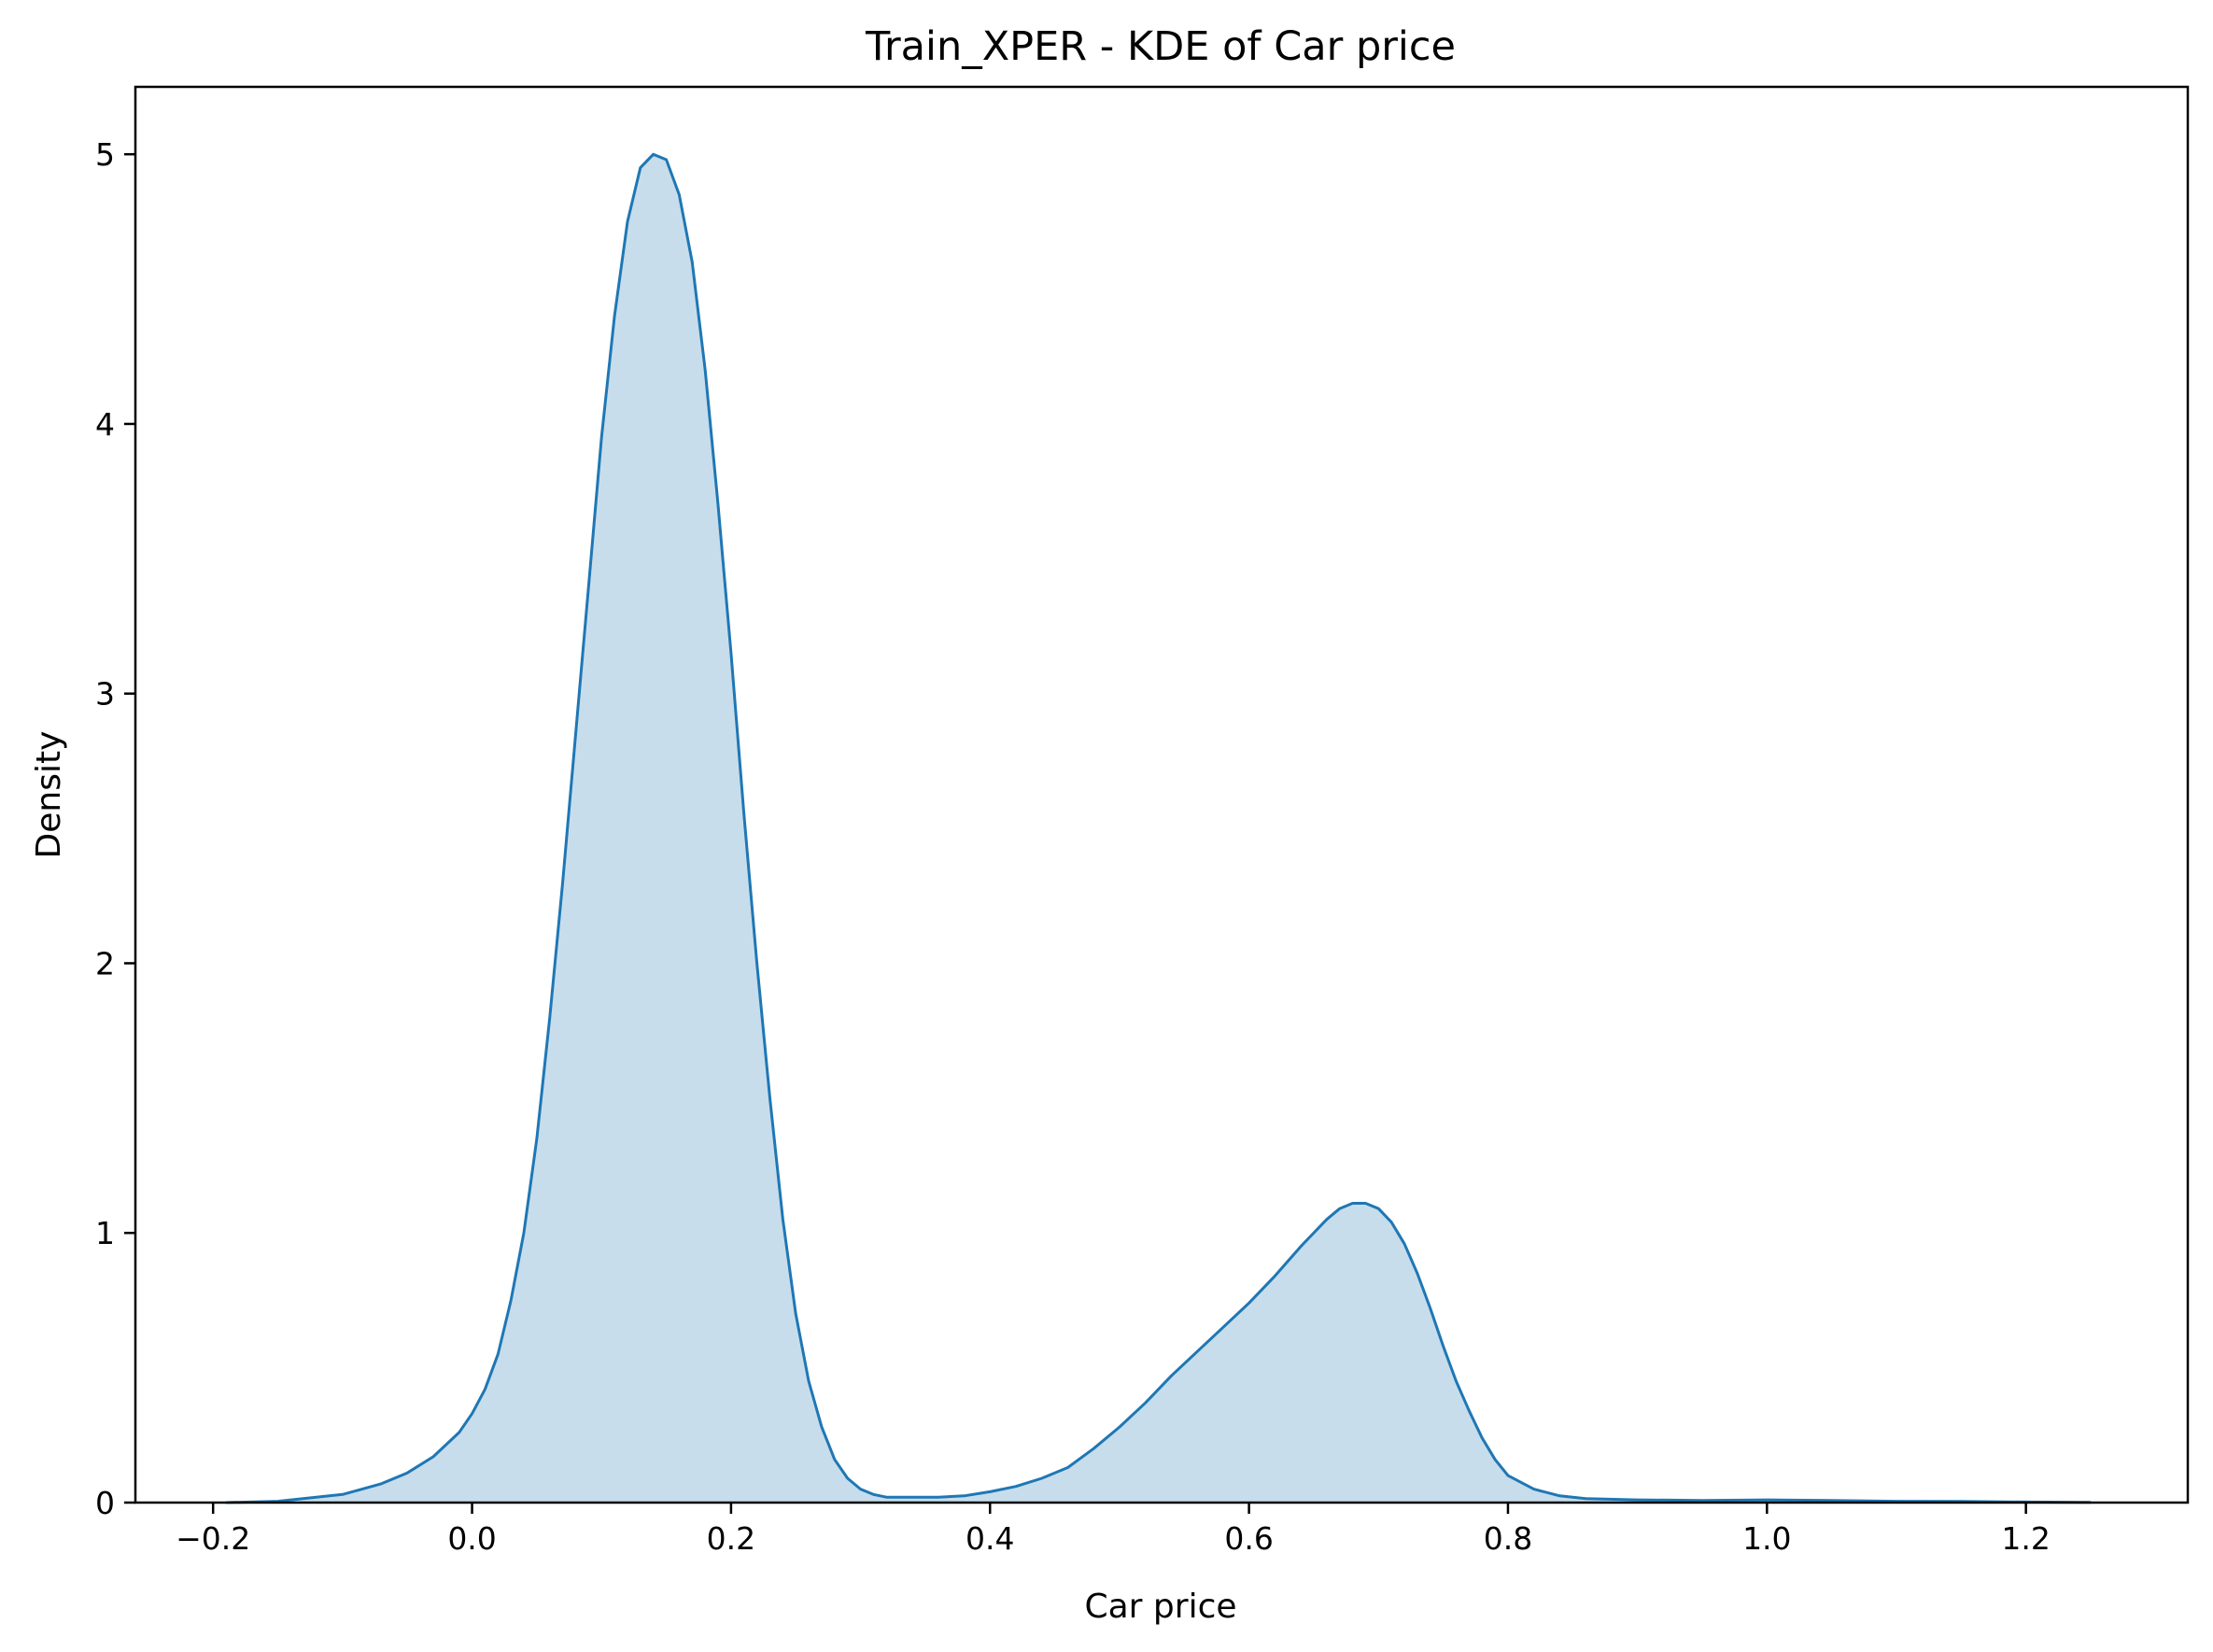 Image resolution: width=2213 pixels, height=1652 pixels. What do you see at coordinates (115, 828) in the screenshot?
I see `y-axis: 0 1 2 3 4 5` at bounding box center [115, 828].